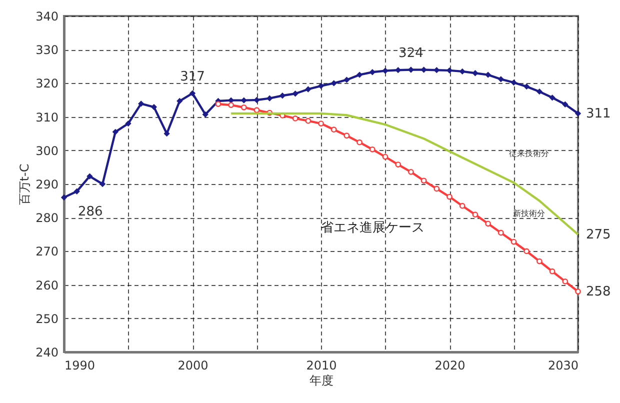 The image size is (620, 403). I want to click on y-tick-label: 250, so click(47, 319).